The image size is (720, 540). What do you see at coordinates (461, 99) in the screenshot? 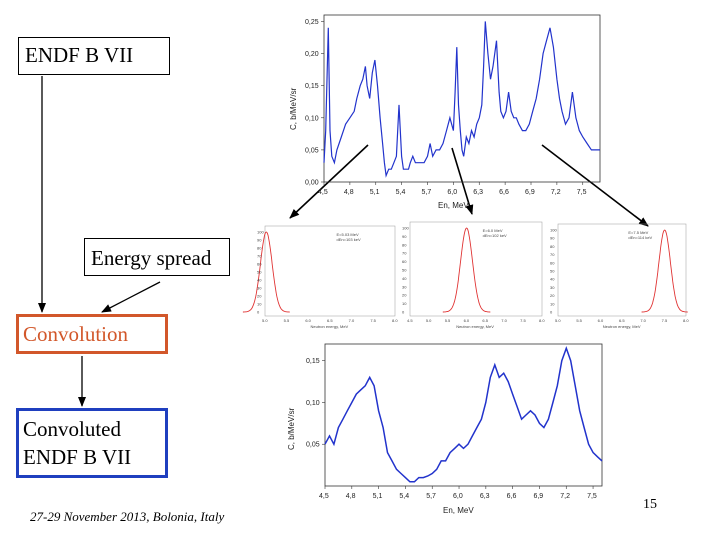
I see `top-chart-curve` at bounding box center [461, 99].